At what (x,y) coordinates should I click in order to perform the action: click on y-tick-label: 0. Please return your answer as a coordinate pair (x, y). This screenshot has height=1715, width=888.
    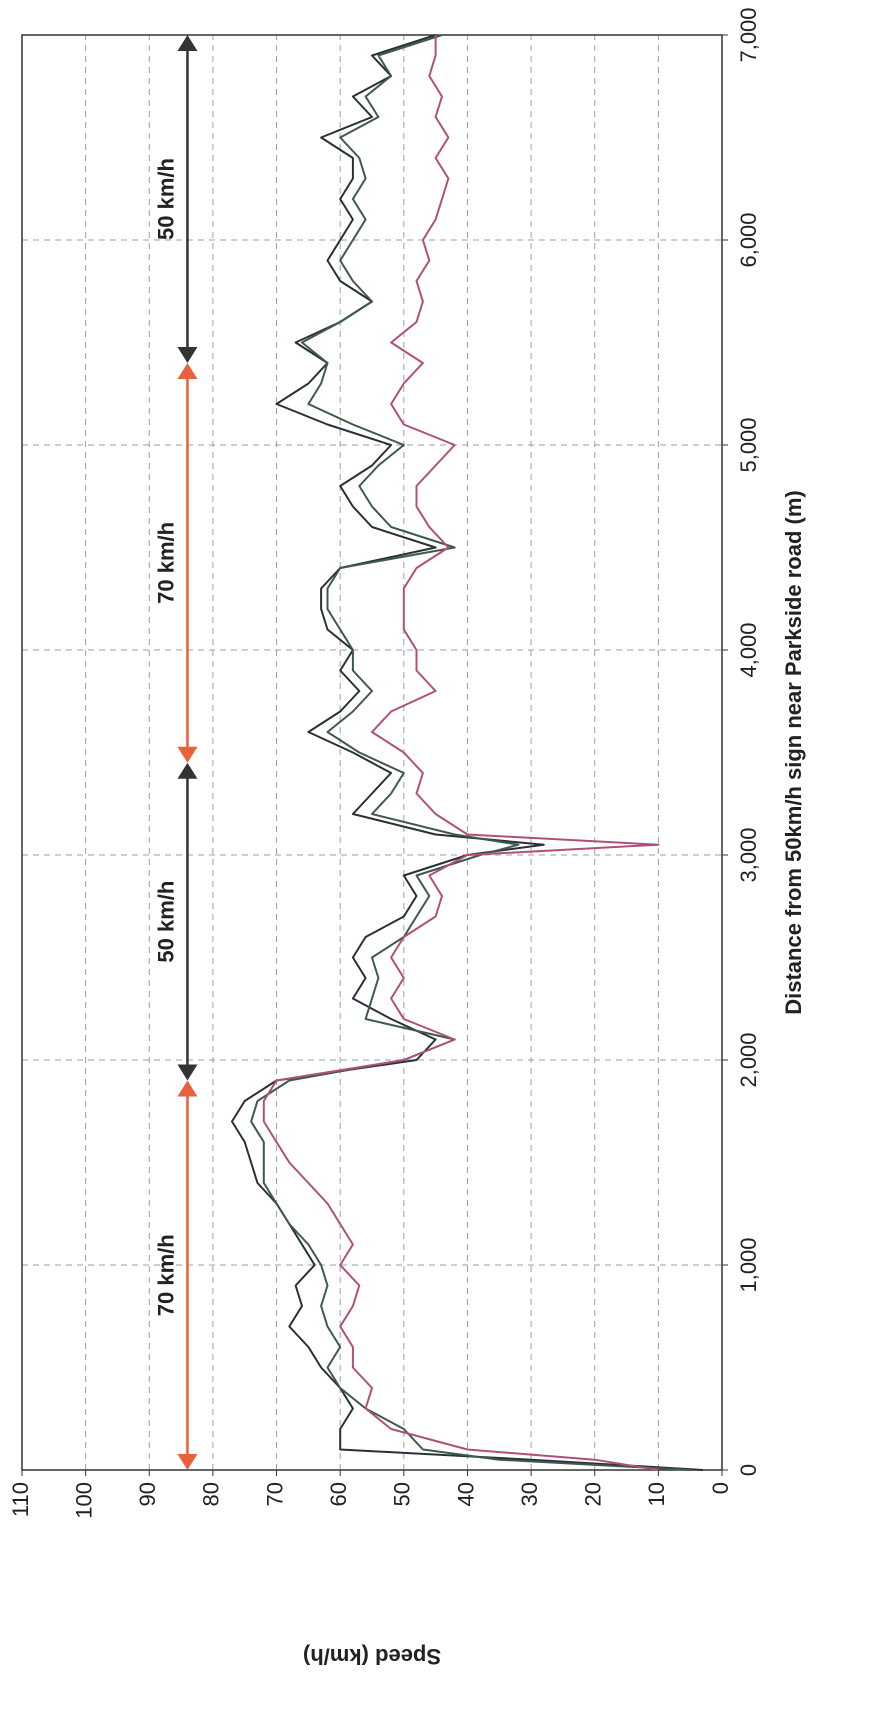
    Looking at the image, I should click on (720, 1488).